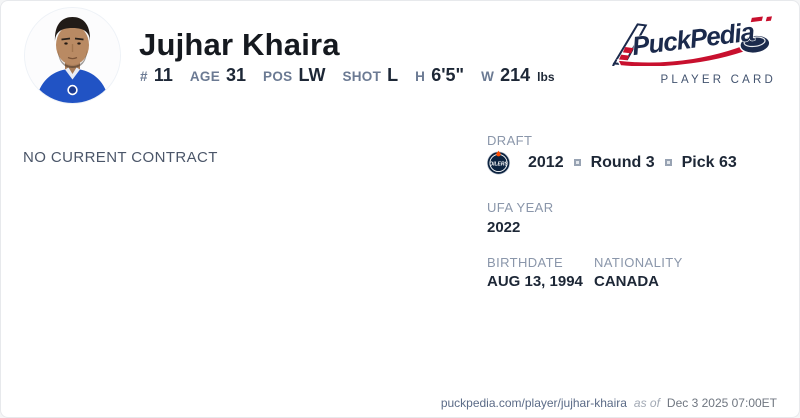 The height and width of the screenshot is (418, 800). I want to click on nationality-label: NATIONALITY, so click(638, 262).